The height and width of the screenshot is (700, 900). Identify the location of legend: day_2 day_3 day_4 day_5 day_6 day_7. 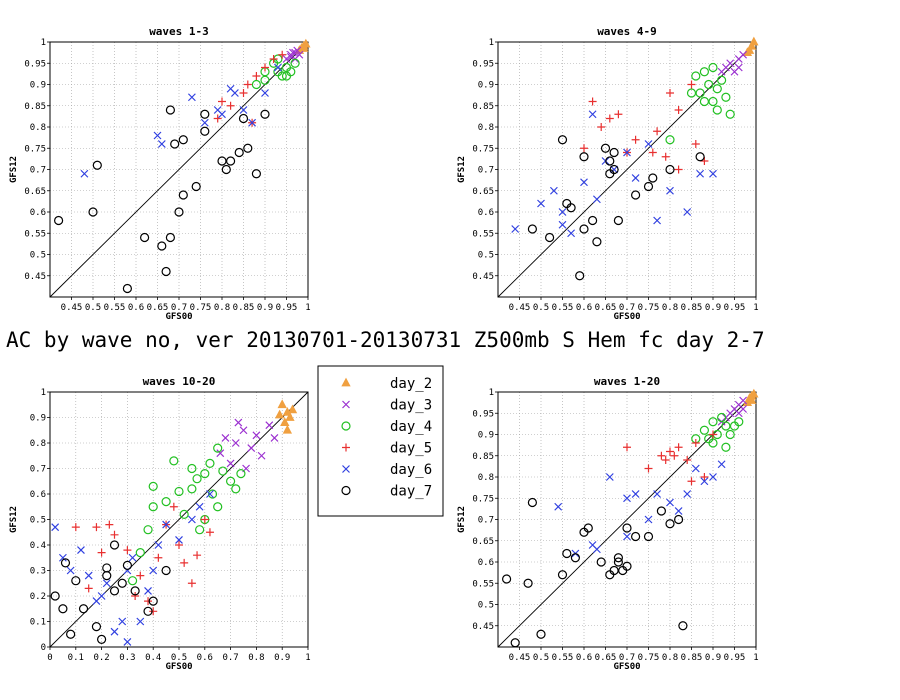
(380, 441).